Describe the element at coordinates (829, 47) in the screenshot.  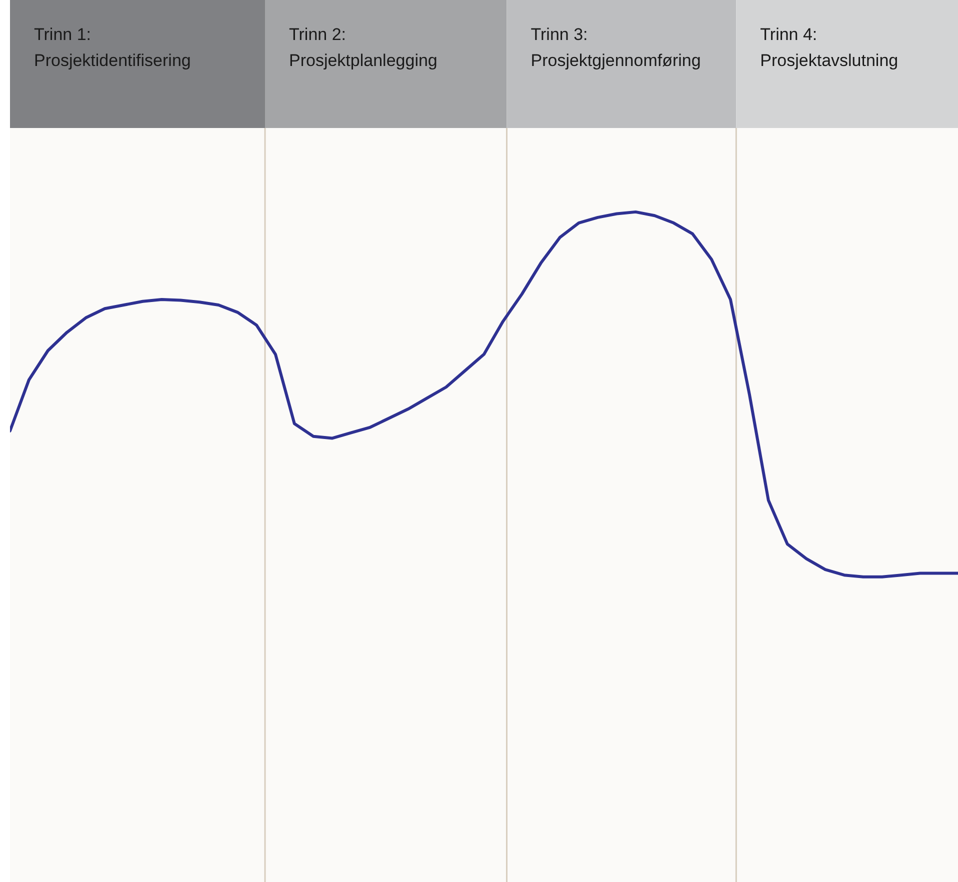
I see `text: Trinn 4: Prosjektavslutning` at that location.